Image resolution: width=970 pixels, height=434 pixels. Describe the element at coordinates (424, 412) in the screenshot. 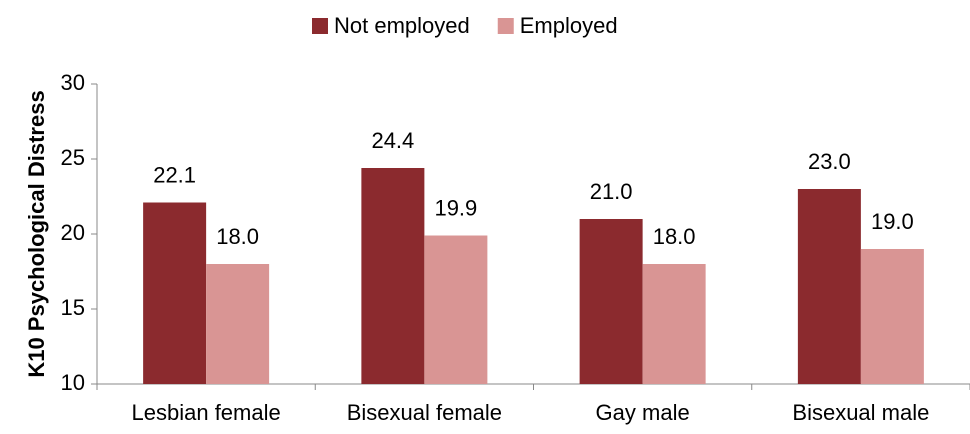

I see `x-tick-label: Bisexual female` at that location.